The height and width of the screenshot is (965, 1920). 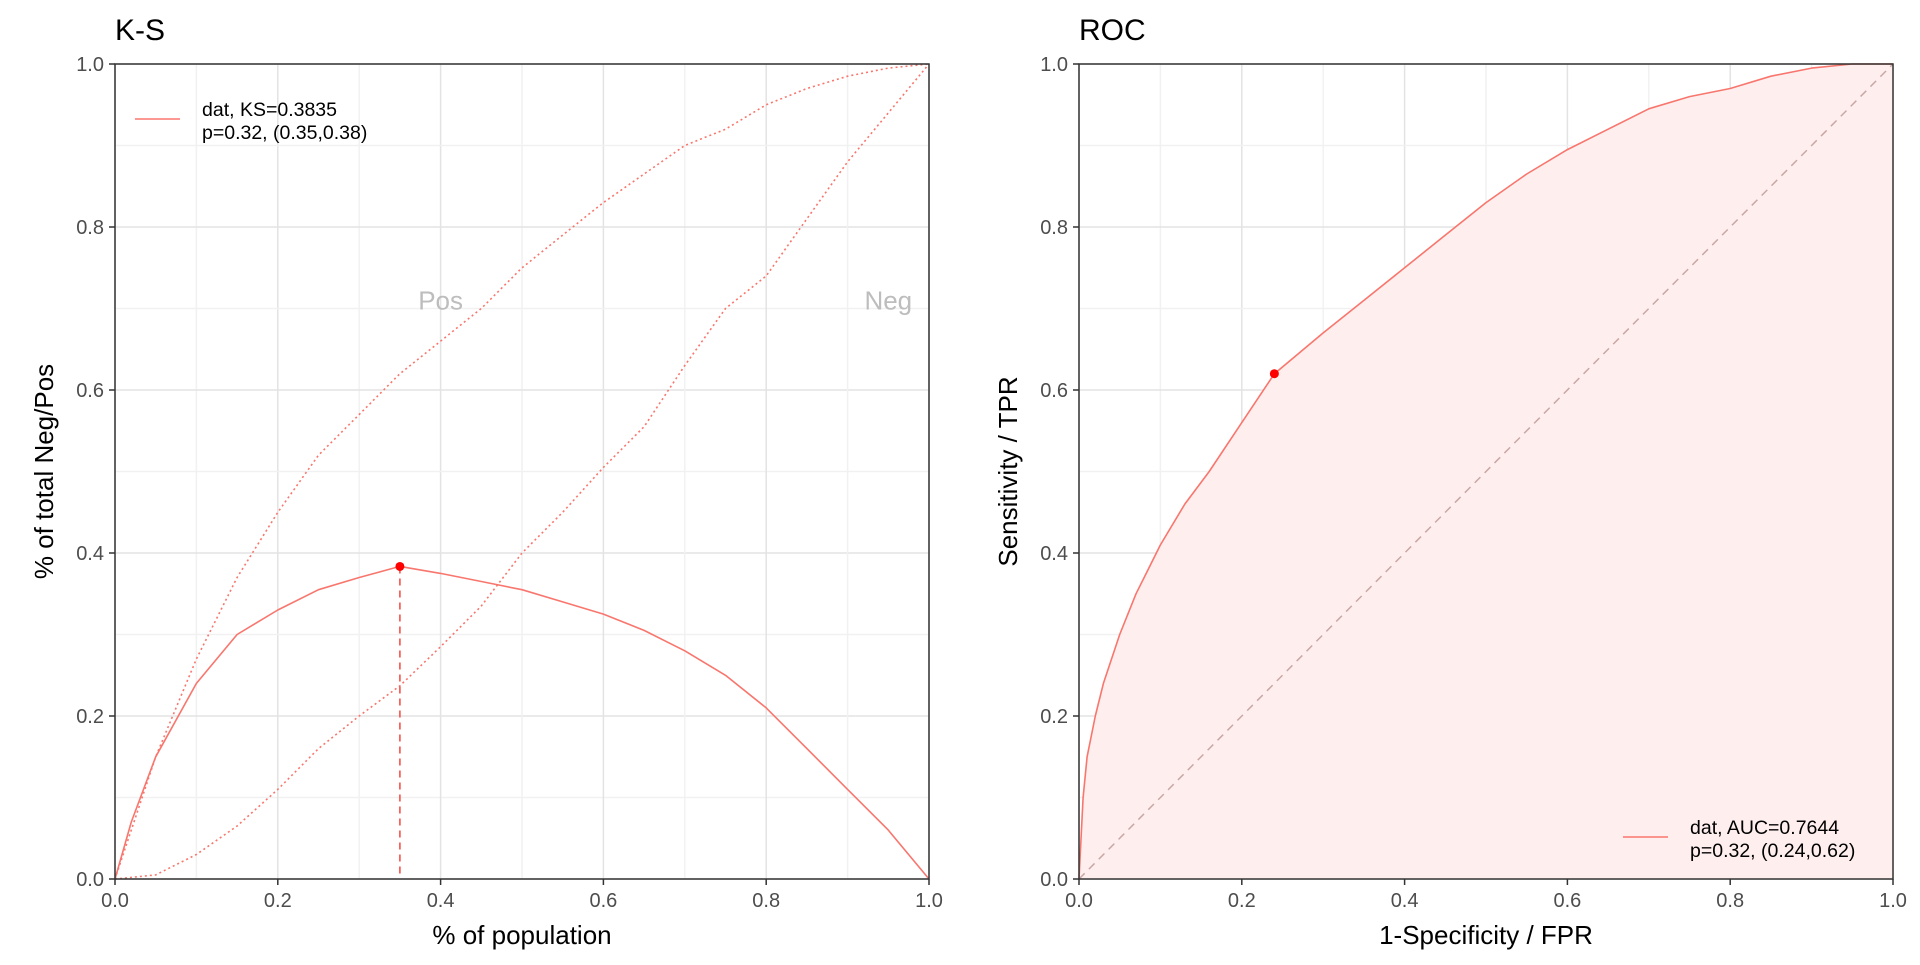 What do you see at coordinates (440, 300) in the screenshot?
I see `annotation-pos: Pos` at bounding box center [440, 300].